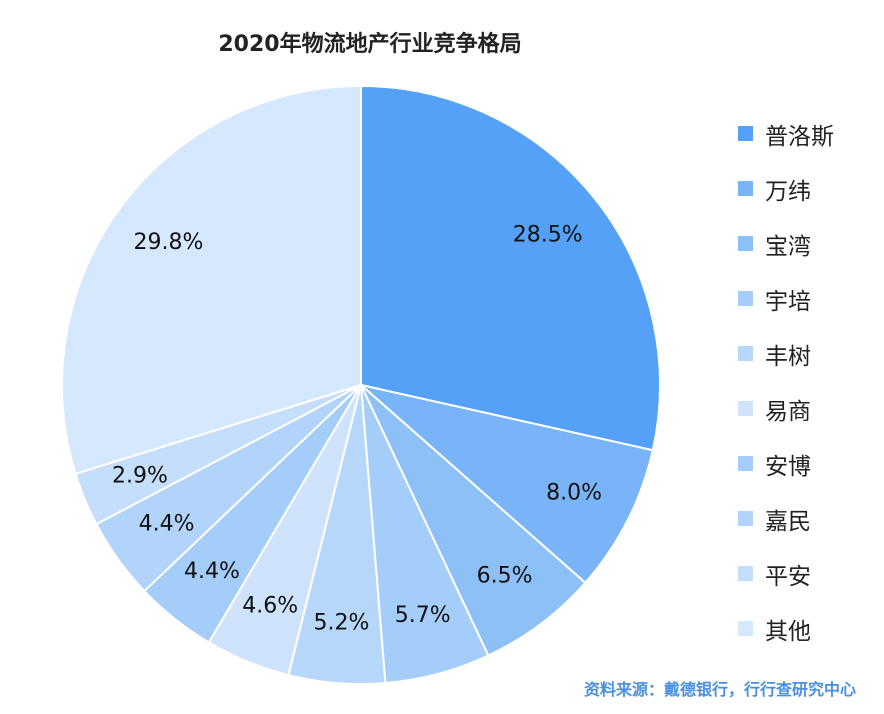 This screenshot has width=884, height=714. I want to click on legend-item: 丰树, so click(808, 353).